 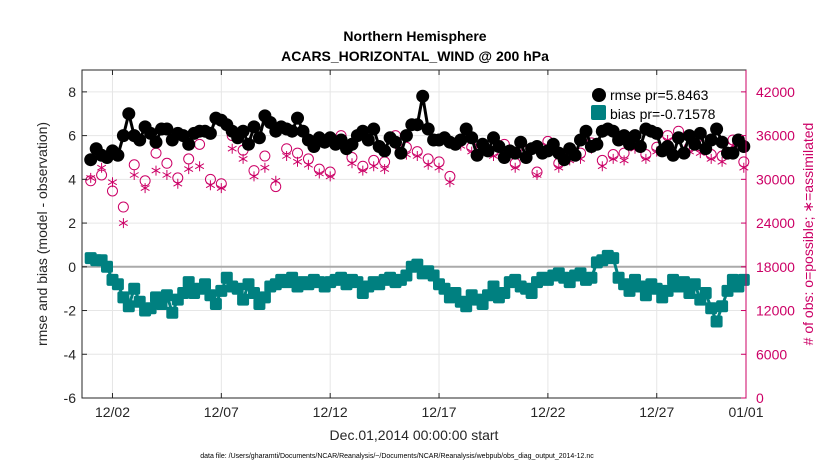 I want to click on x-tick-label: 12/17, so click(x=439, y=412).